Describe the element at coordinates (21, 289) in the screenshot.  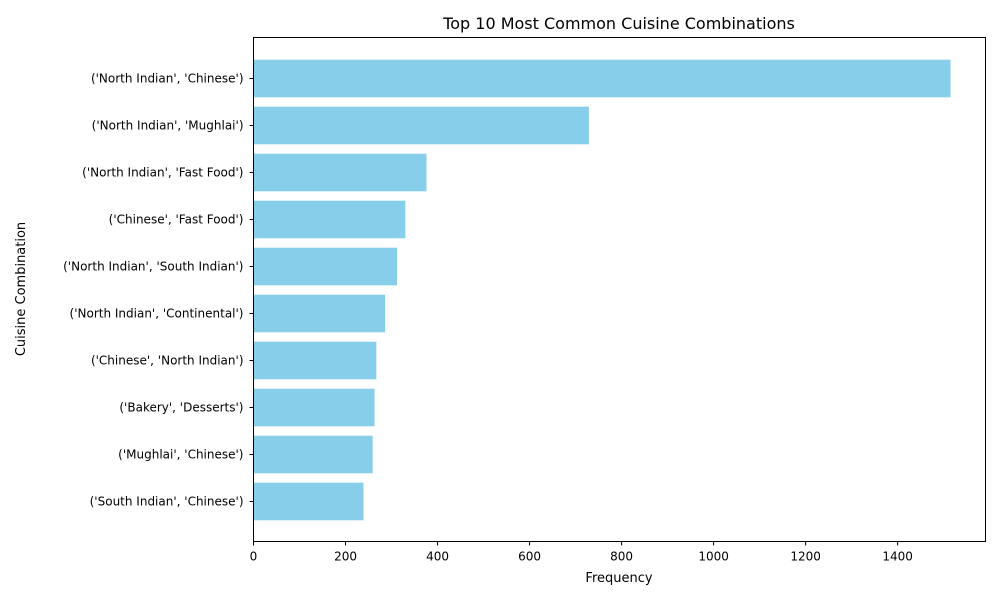
I see `y-axis-label: Cuisine Combination` at that location.